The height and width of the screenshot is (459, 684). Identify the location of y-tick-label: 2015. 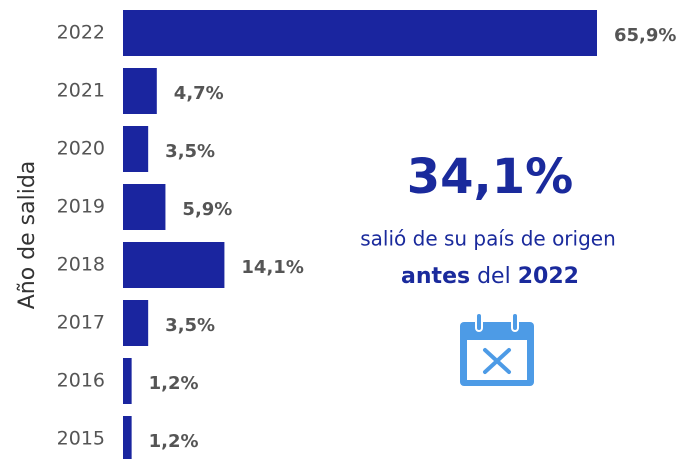
(81, 439).